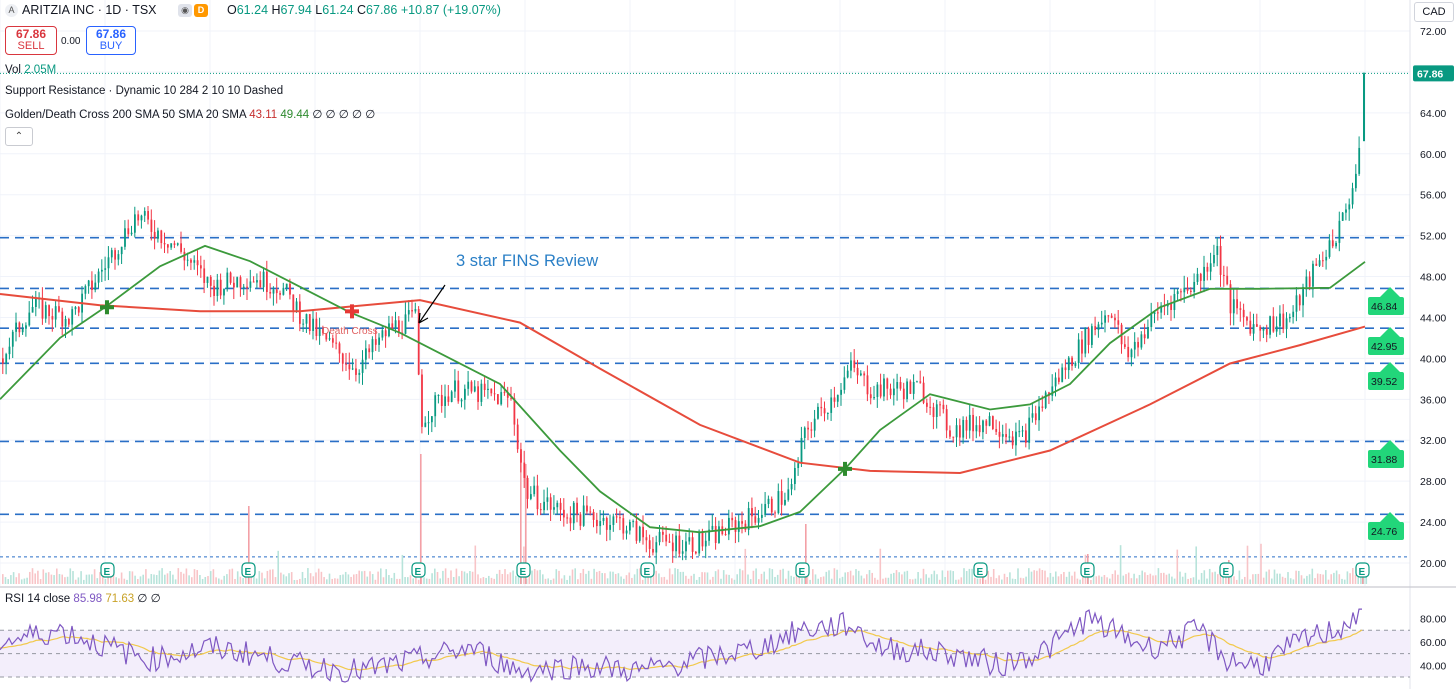 Image resolution: width=1456 pixels, height=689 pixels. I want to click on cross-marker-bar, so click(107, 307).